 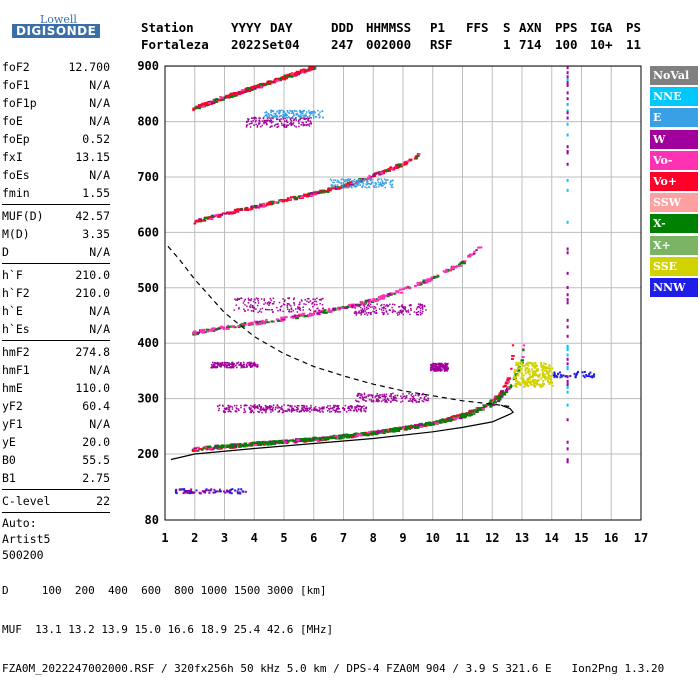 What do you see at coordinates (148, 454) in the screenshot?
I see `y-tick-label: 200` at bounding box center [148, 454].